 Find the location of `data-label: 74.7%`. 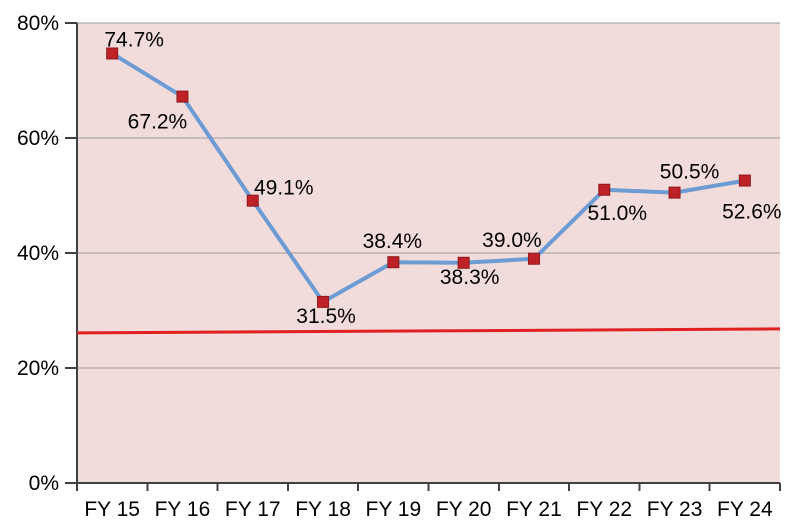

data-label: 74.7% is located at coordinates (134, 39).